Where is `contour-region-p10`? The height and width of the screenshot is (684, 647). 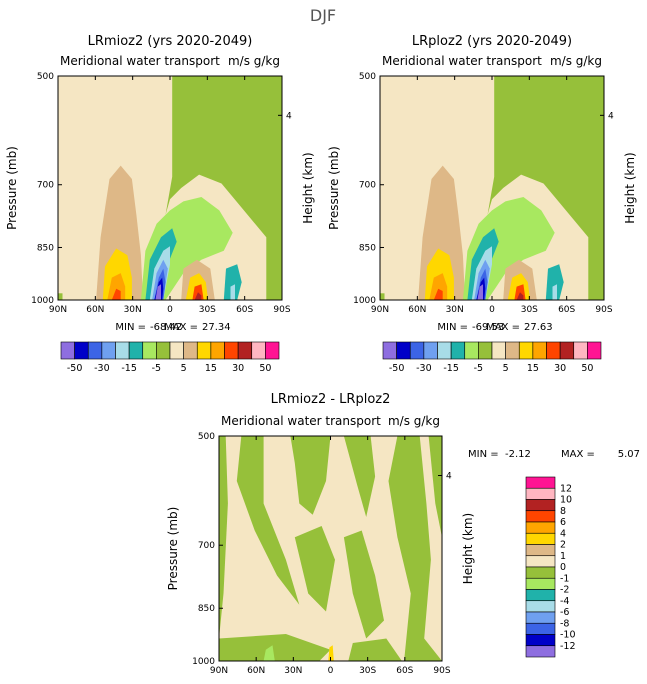 contour-region-p10 is located at coordinates (198, 296).